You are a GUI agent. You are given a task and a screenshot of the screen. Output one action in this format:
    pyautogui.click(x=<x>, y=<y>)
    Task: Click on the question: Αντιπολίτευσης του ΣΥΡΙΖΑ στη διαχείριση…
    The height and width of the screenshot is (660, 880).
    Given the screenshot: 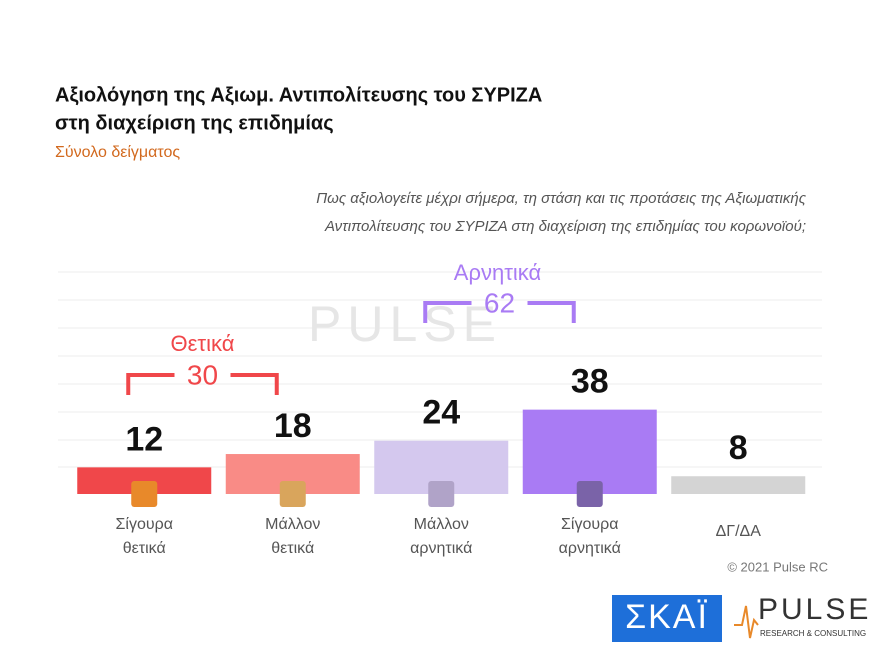 What is the action you would take?
    pyautogui.click(x=565, y=226)
    